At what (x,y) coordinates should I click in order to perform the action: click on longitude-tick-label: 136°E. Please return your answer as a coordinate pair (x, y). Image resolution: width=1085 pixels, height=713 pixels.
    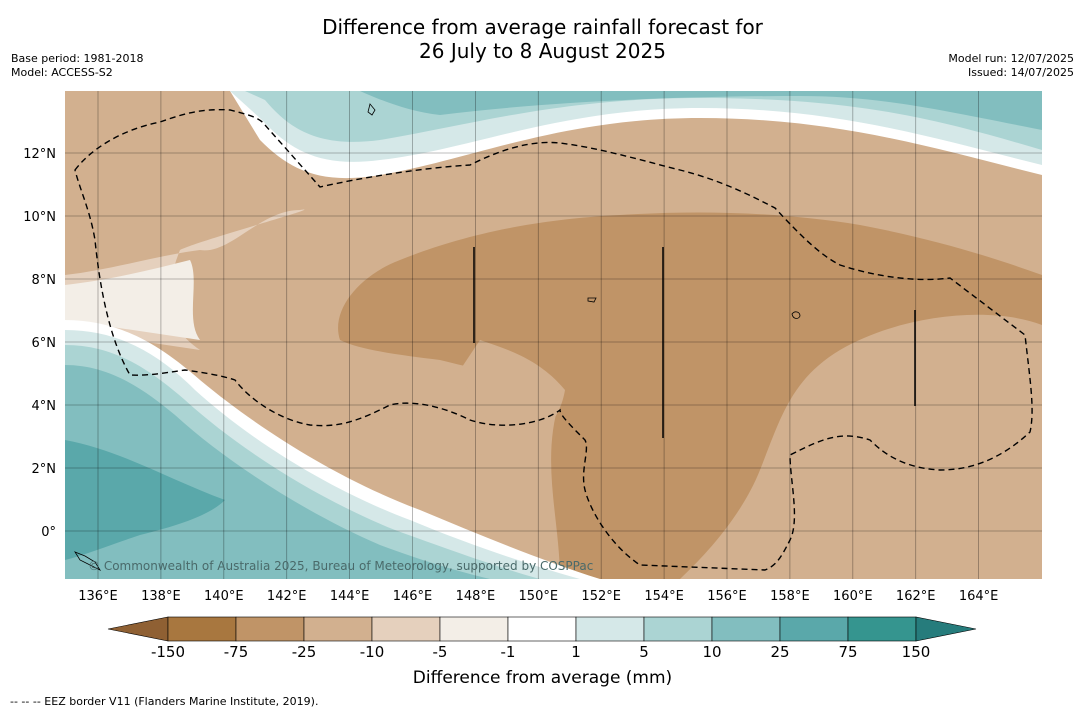
    Looking at the image, I should click on (98, 596).